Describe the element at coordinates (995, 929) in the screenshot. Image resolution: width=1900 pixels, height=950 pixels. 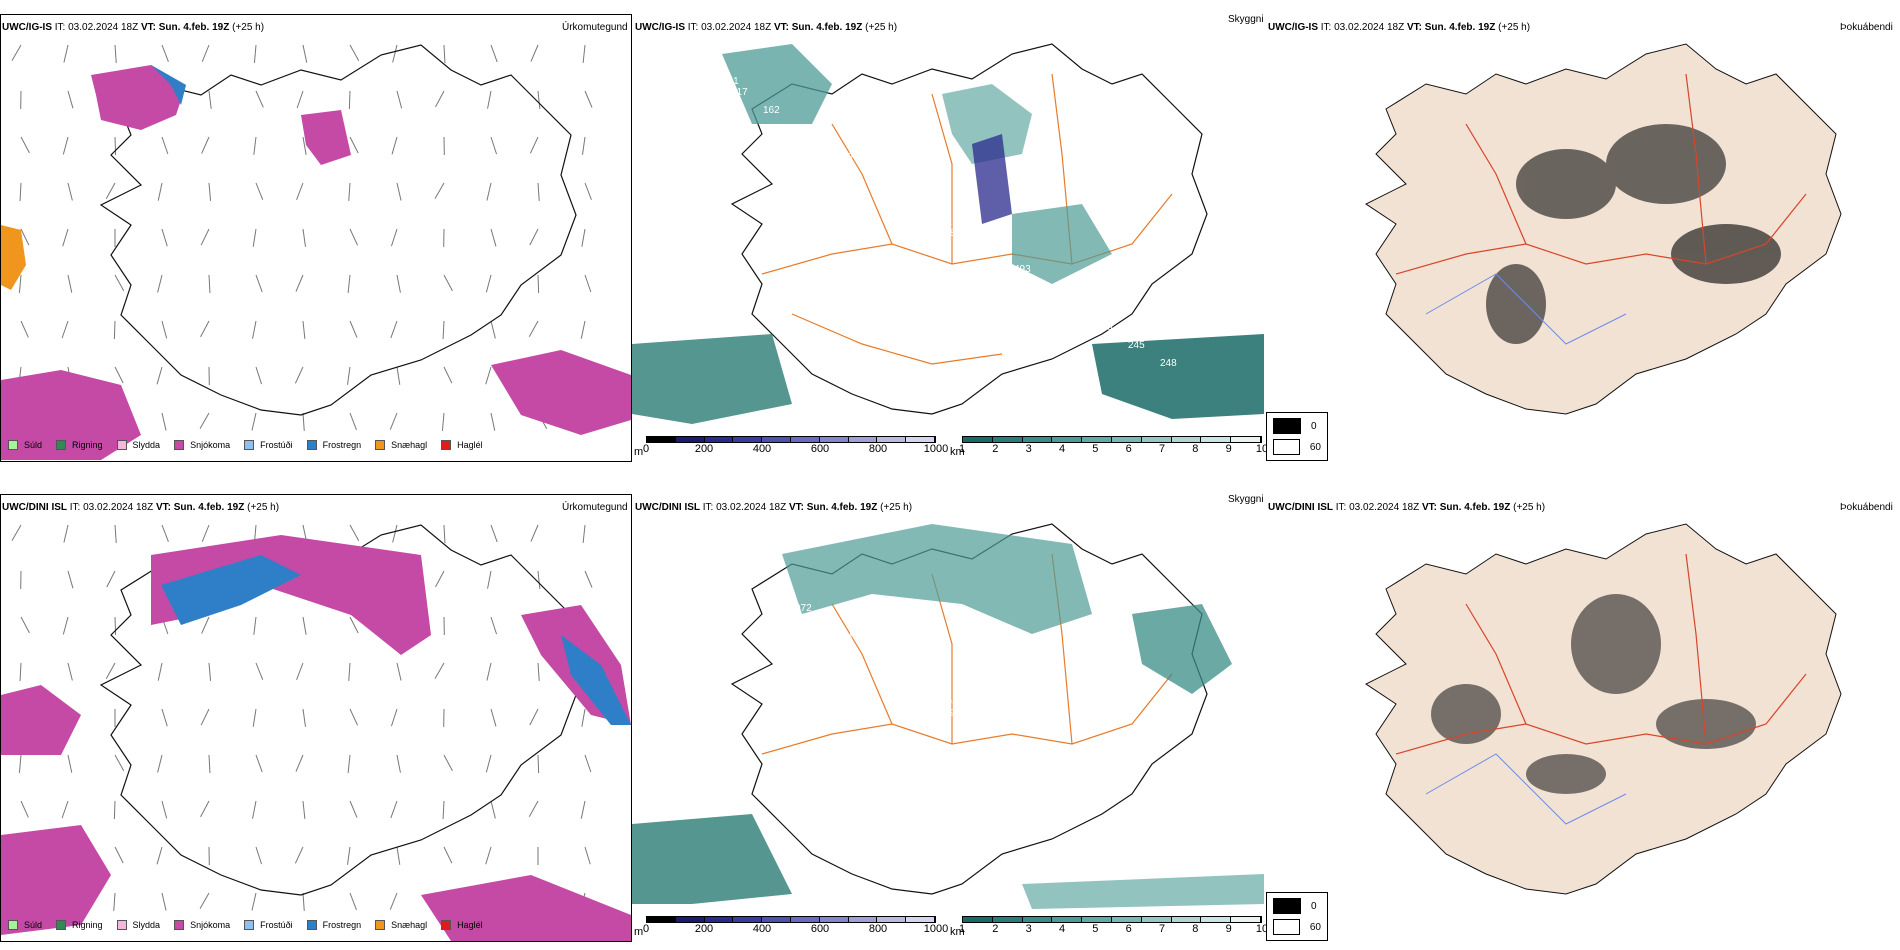
I see `tick-label: 2` at that location.